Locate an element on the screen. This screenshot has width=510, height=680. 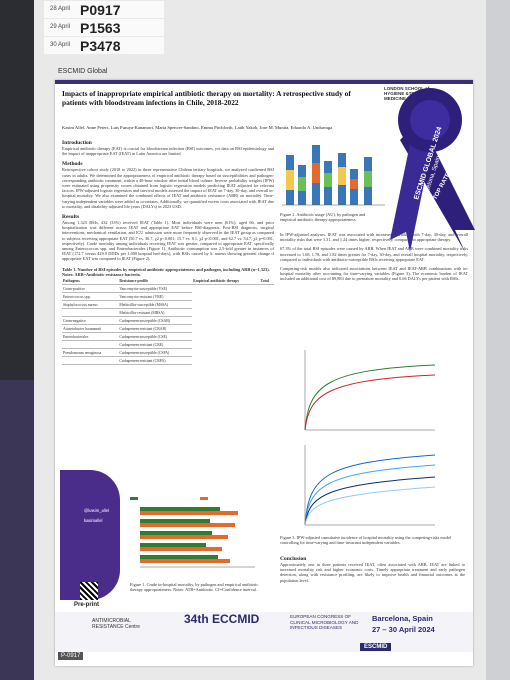
rosette is located at coordinates (430, 120).